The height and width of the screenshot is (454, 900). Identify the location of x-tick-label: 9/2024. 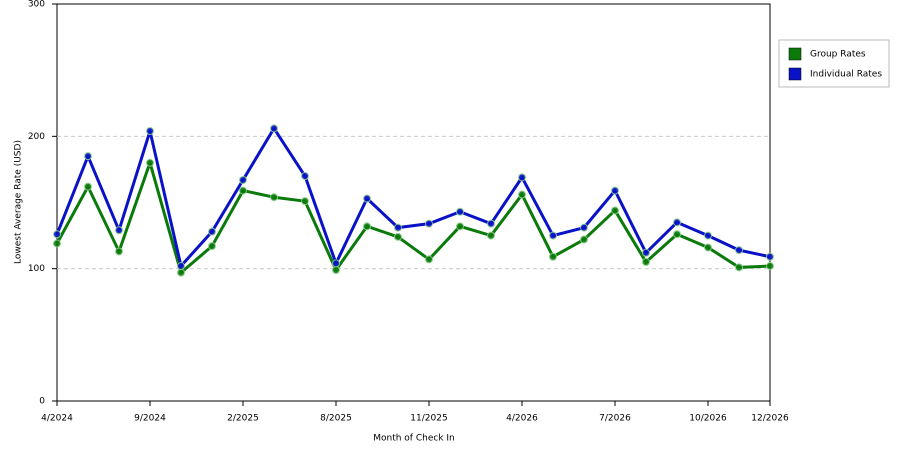
(150, 419).